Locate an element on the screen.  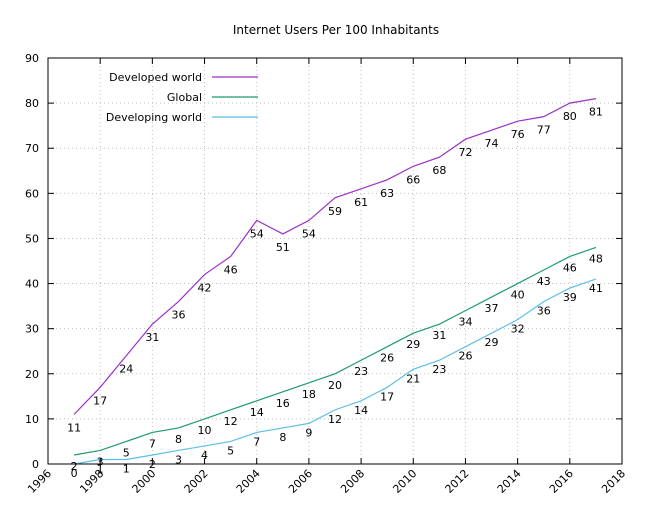
data-label-developed-world: 66 is located at coordinates (413, 179).